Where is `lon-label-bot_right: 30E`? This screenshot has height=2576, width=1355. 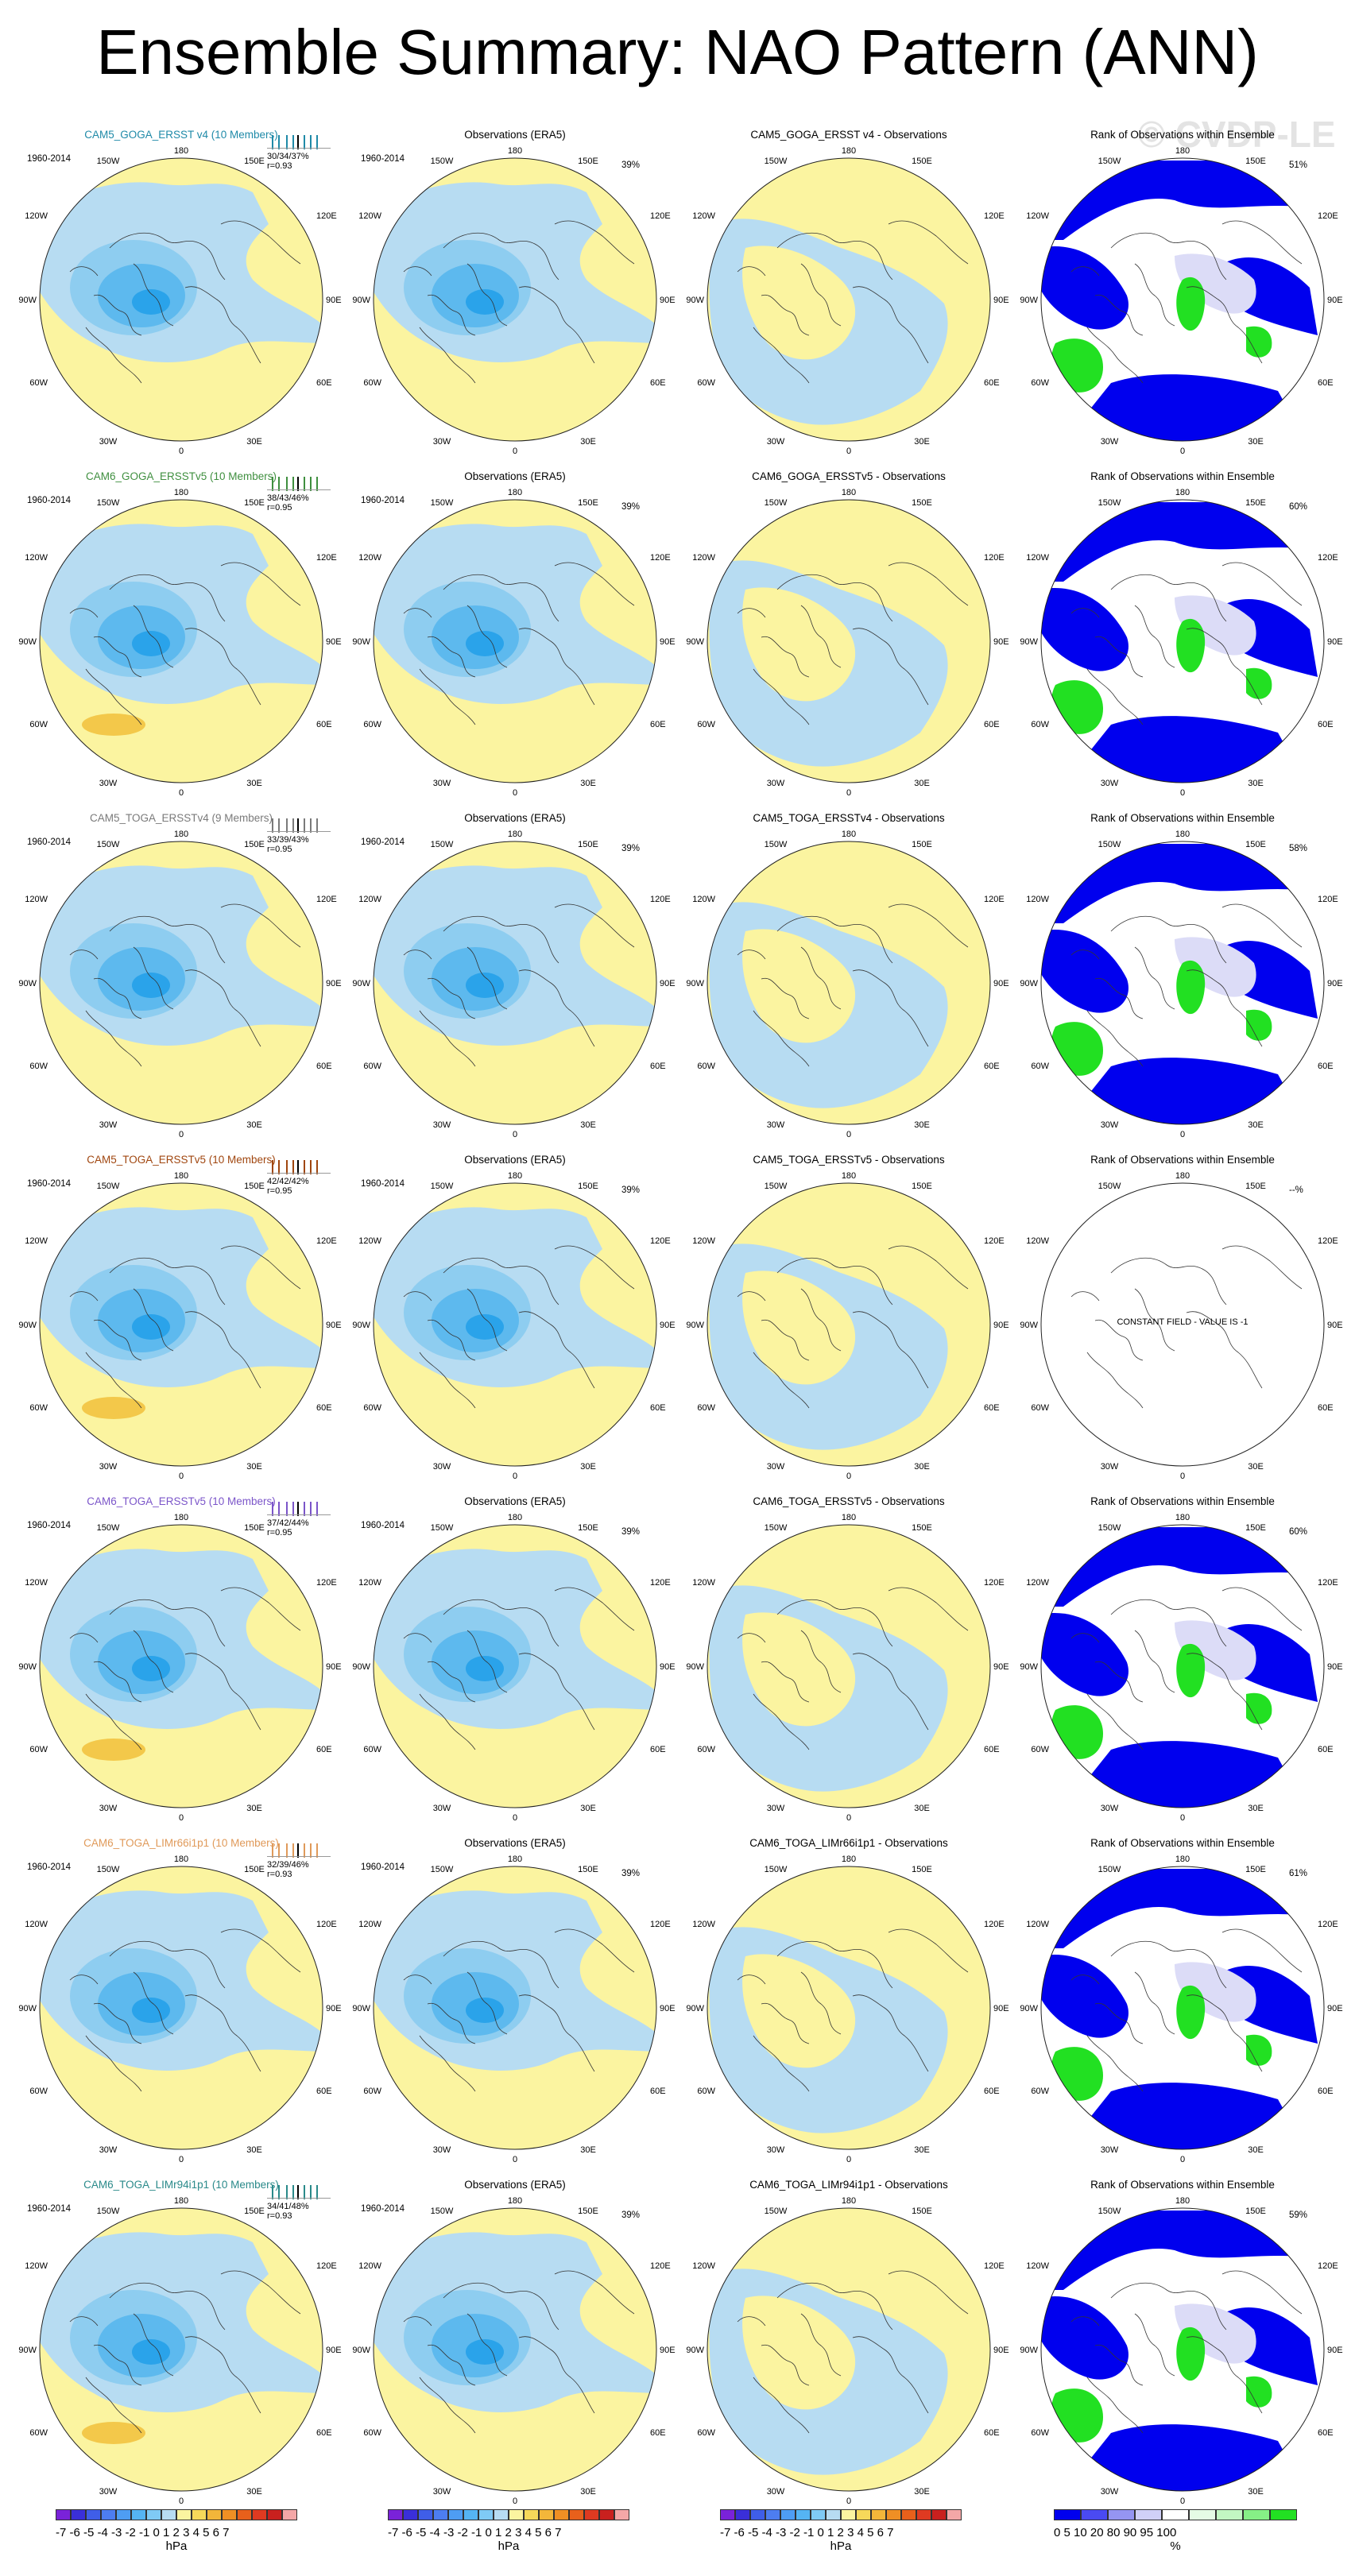
lon-label-bot_right: 30E is located at coordinates (254, 1808).